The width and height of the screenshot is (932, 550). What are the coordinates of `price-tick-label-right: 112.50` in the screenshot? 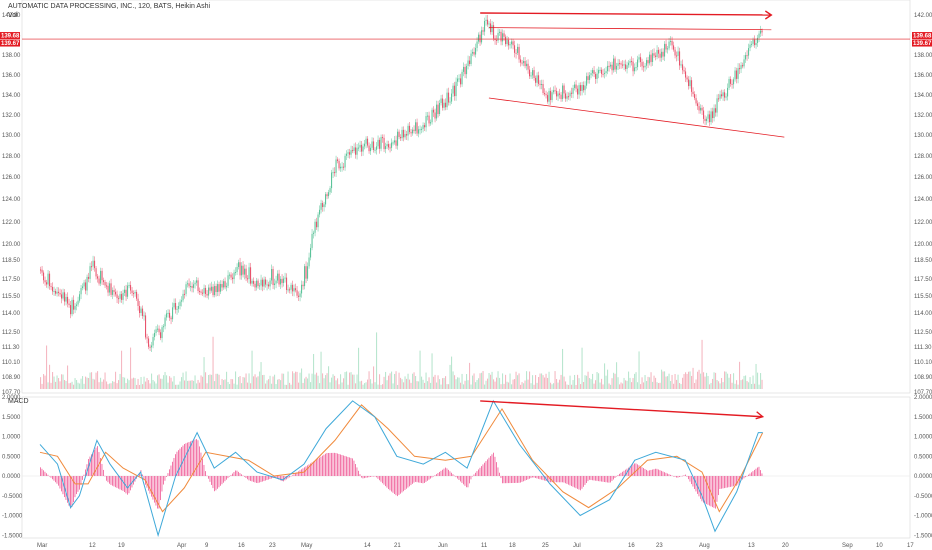 It's located at (923, 333).